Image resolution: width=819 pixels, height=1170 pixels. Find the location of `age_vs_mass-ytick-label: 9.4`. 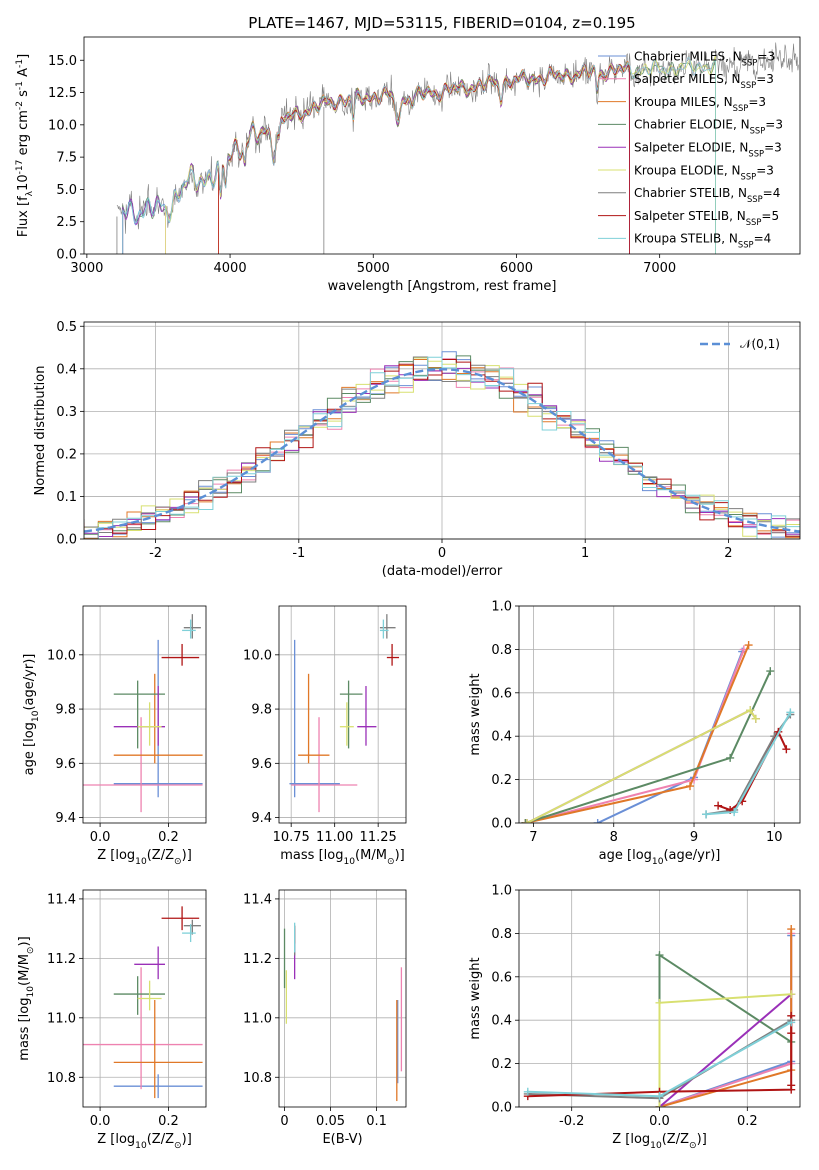

age_vs_mass-ytick-label: 9.4 is located at coordinates (261, 818).